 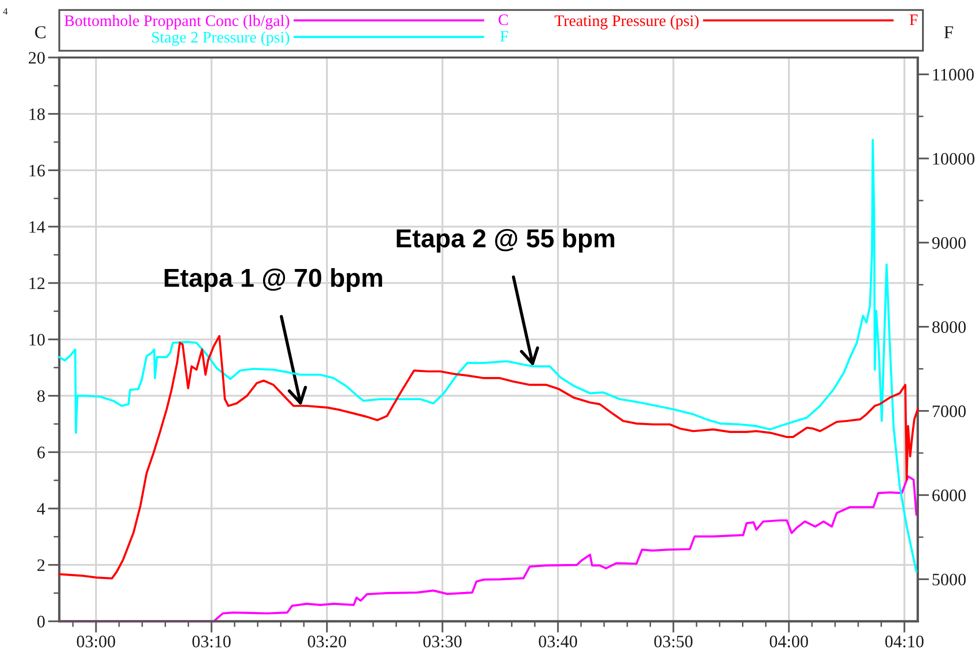 I want to click on text: Treating Pressure (psi), so click(x=626, y=22).